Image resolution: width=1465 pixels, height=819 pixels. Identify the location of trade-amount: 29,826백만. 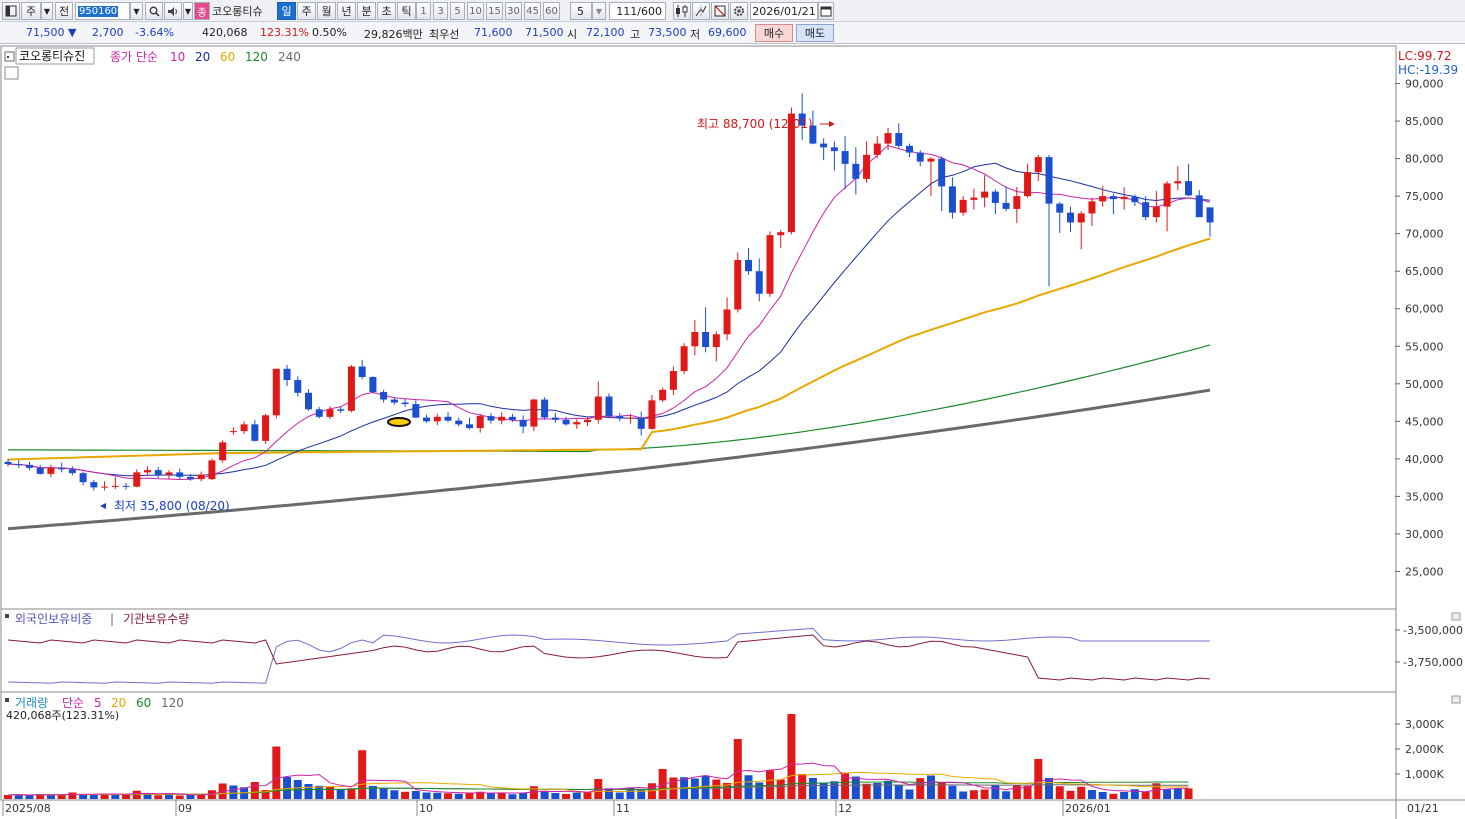
(393, 34).